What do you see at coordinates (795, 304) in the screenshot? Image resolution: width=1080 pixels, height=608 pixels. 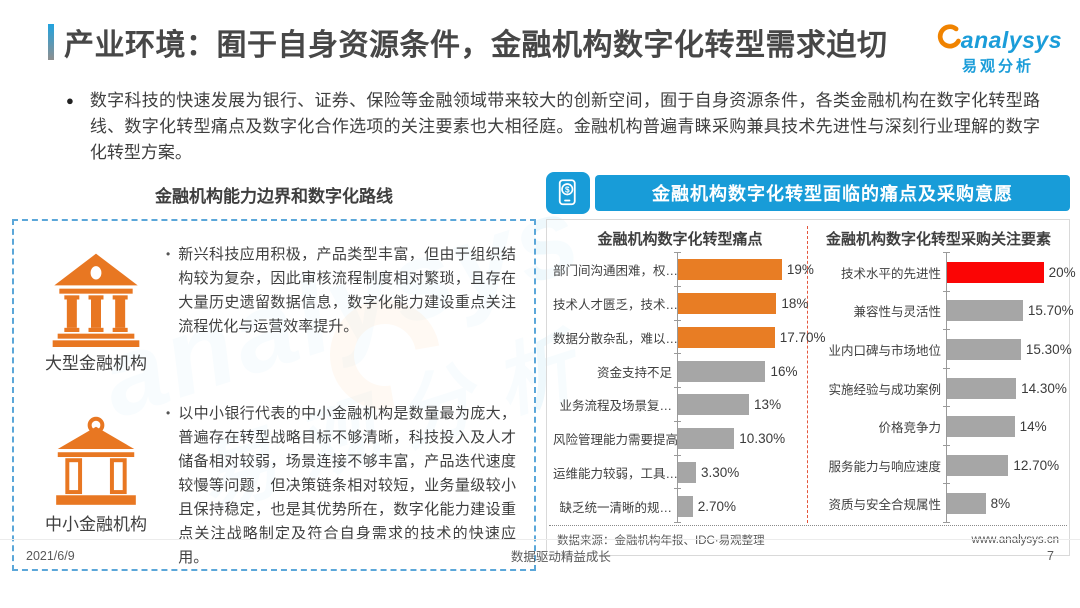 I see `bar-value-label: 18%` at bounding box center [795, 304].